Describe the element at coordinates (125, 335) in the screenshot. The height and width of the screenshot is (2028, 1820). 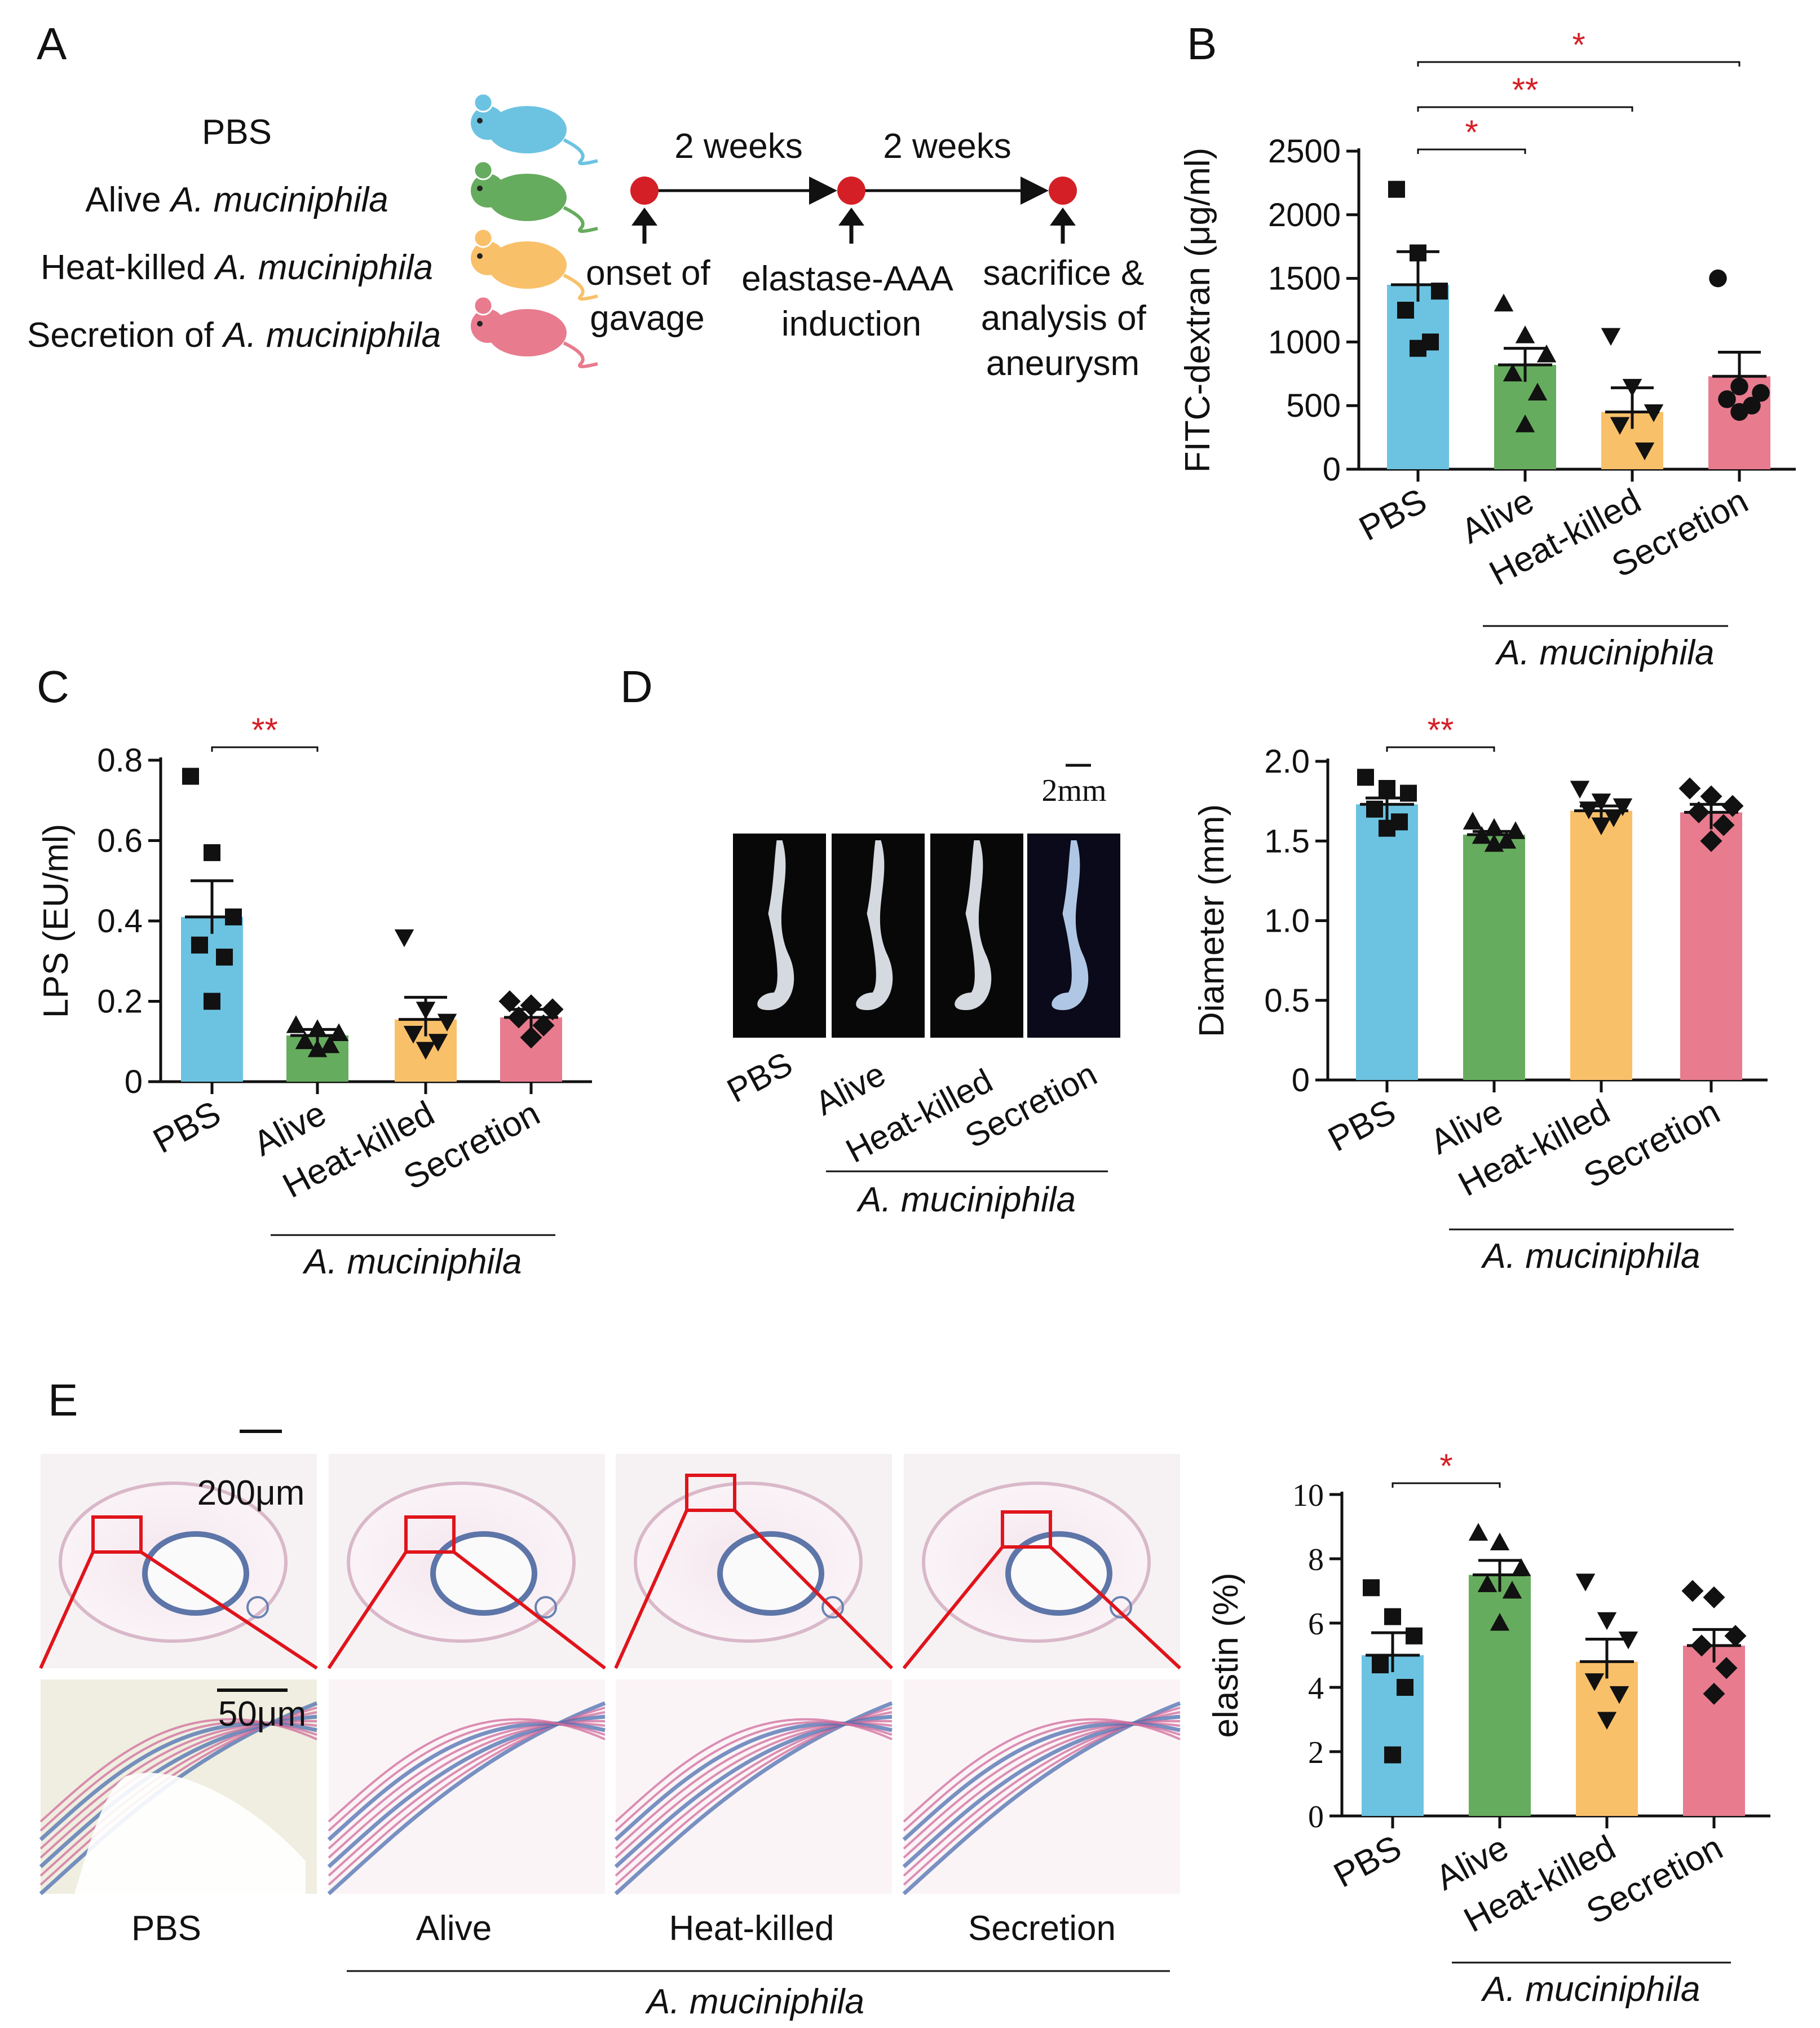
I see `group-name-plain: Secretion of` at that location.